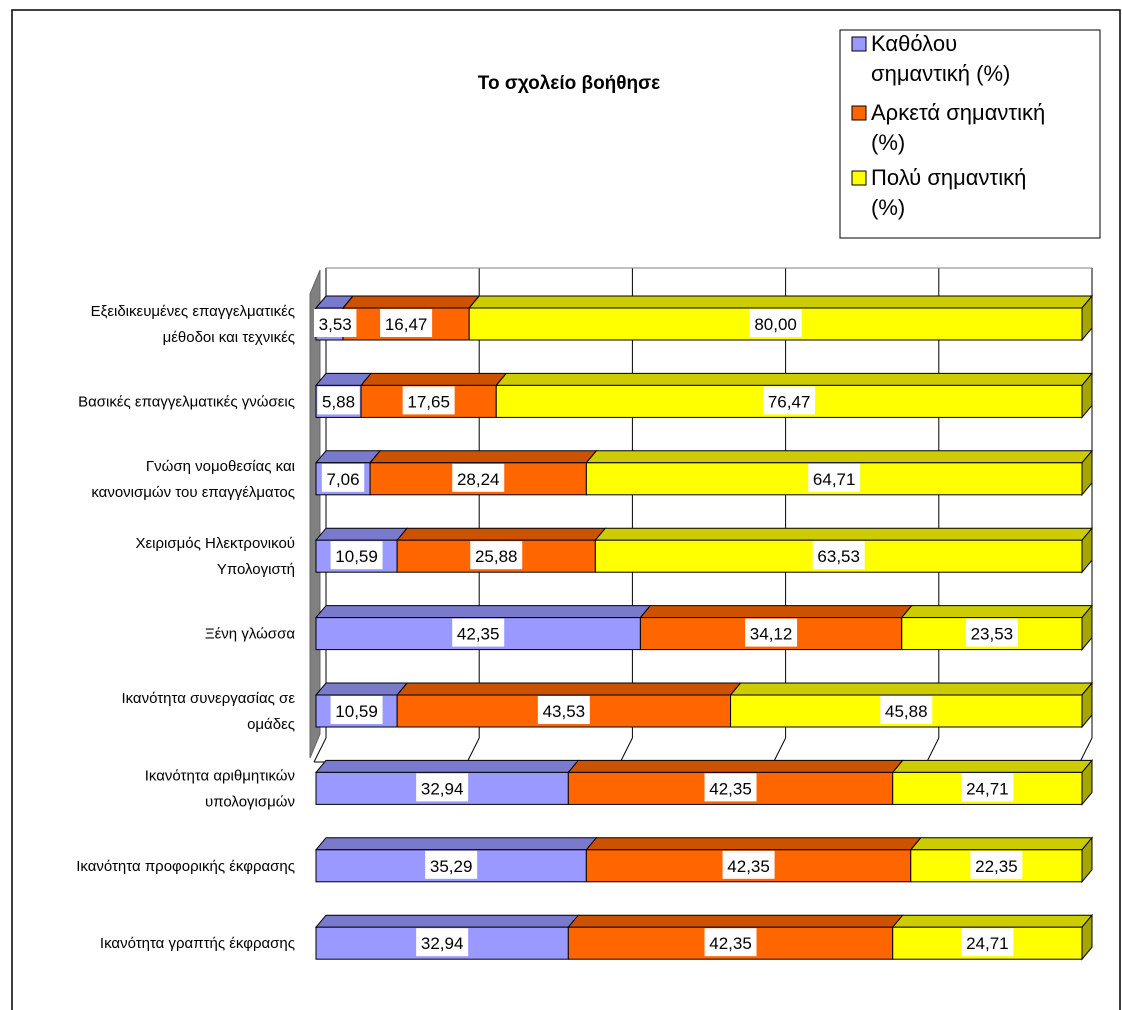 This screenshot has height=1010, width=1122. I want to click on data-label-text: 34,12, so click(771, 634).